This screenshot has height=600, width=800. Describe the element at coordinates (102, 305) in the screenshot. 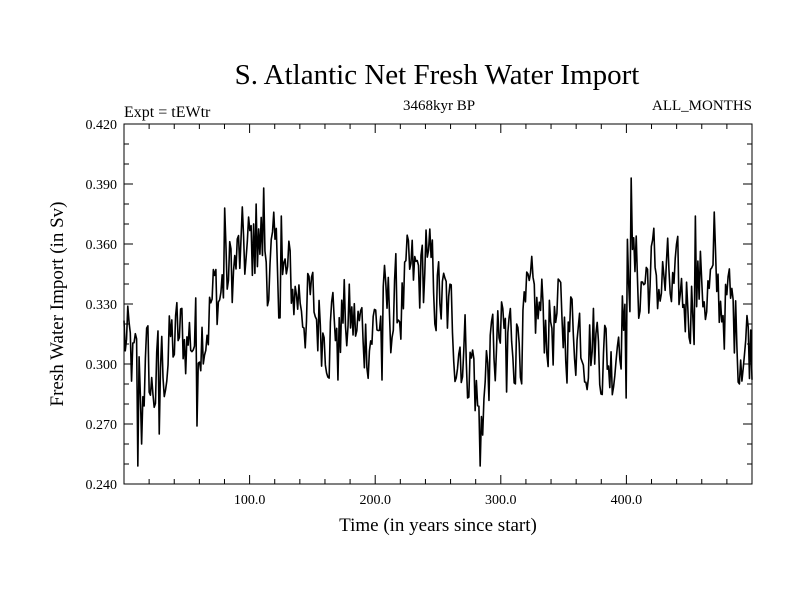

I see `y-tick-label: 0.330` at that location.